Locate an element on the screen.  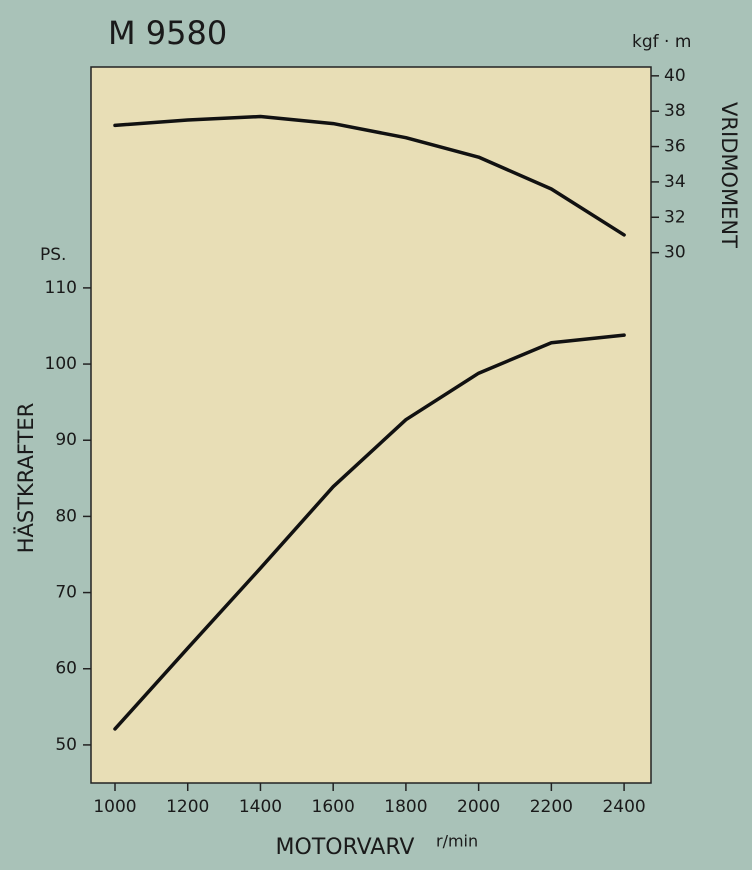
x-axis-title: MOTORVARV is located at coordinates (345, 847).